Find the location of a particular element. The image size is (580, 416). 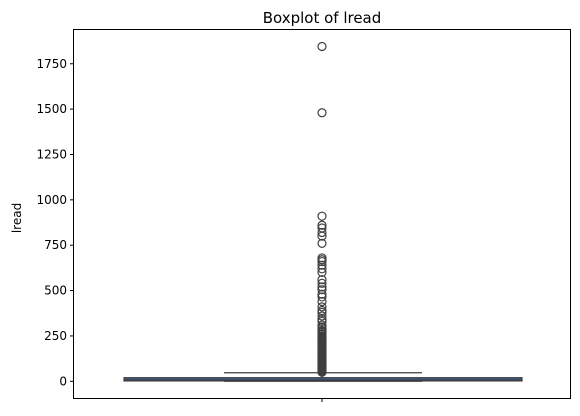

box is located at coordinates (323, 379).